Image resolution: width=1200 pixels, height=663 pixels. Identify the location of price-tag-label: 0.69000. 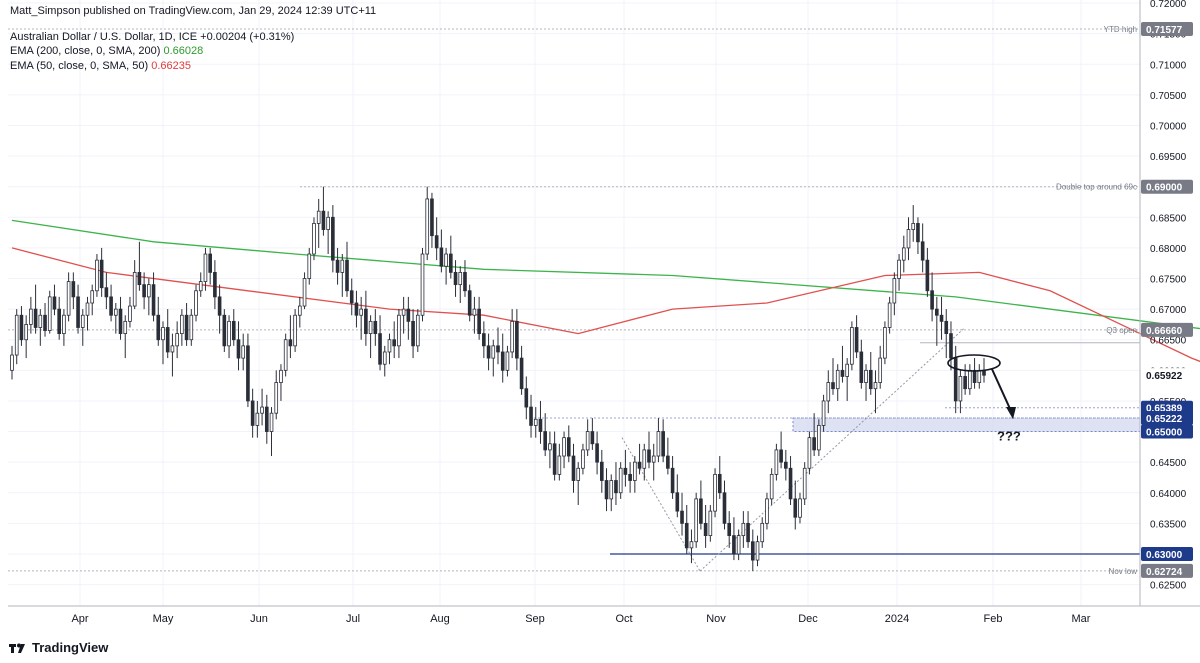
(1164, 188).